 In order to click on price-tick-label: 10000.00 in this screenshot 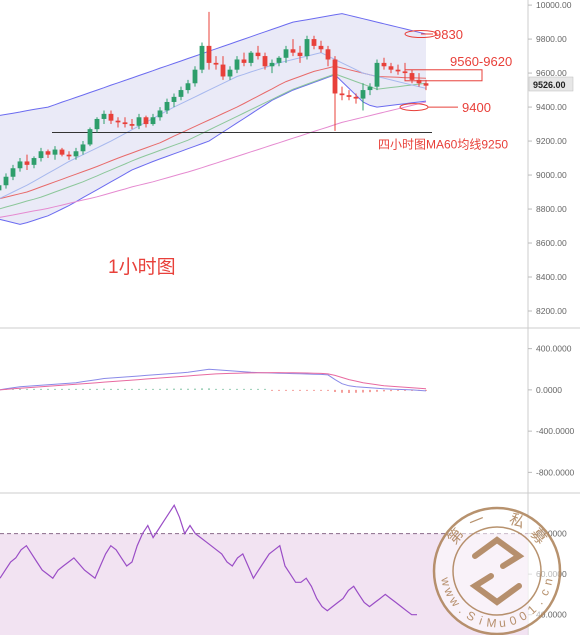, I will do `click(554, 5)`.